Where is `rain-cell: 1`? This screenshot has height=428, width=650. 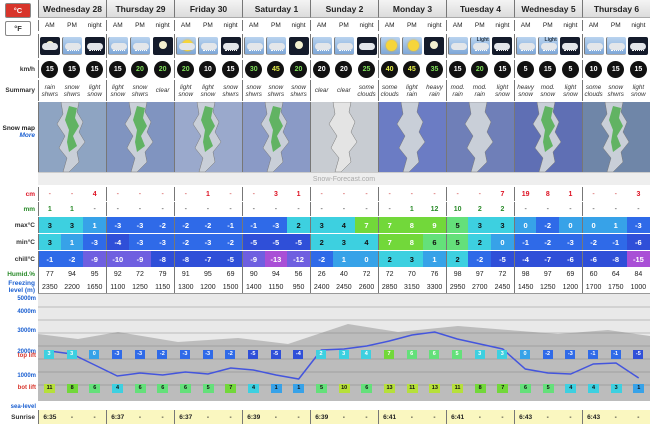
rain-cell: 1 is located at coordinates (411, 209).